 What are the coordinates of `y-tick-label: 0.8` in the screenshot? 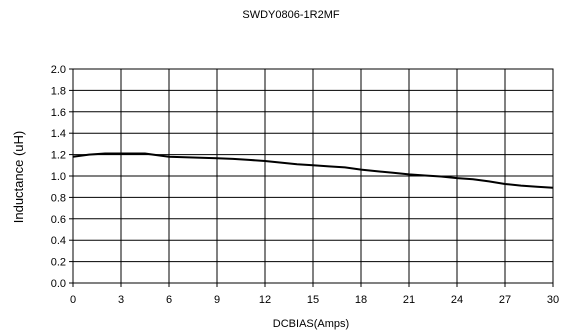 It's located at (58, 198).